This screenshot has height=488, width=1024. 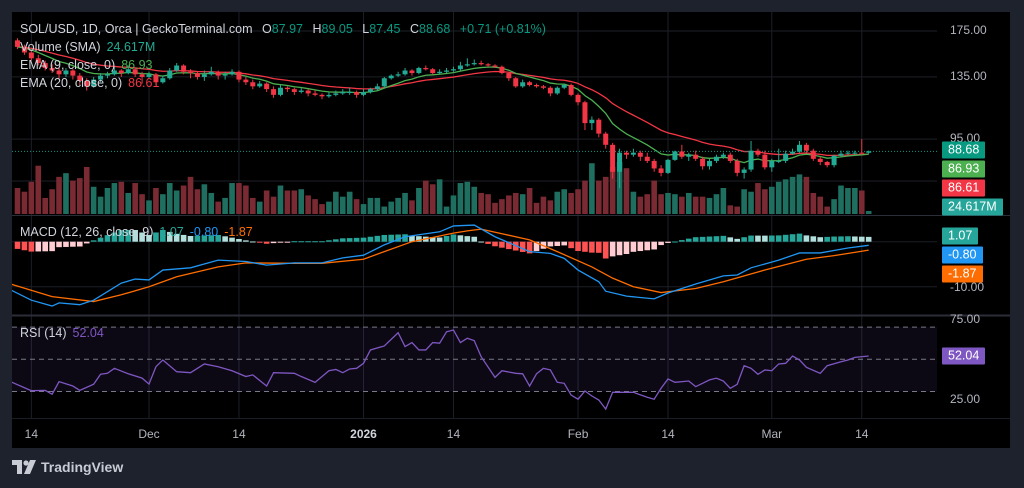 What do you see at coordinates (317, 29) in the screenshot?
I see `high-label: H` at bounding box center [317, 29].